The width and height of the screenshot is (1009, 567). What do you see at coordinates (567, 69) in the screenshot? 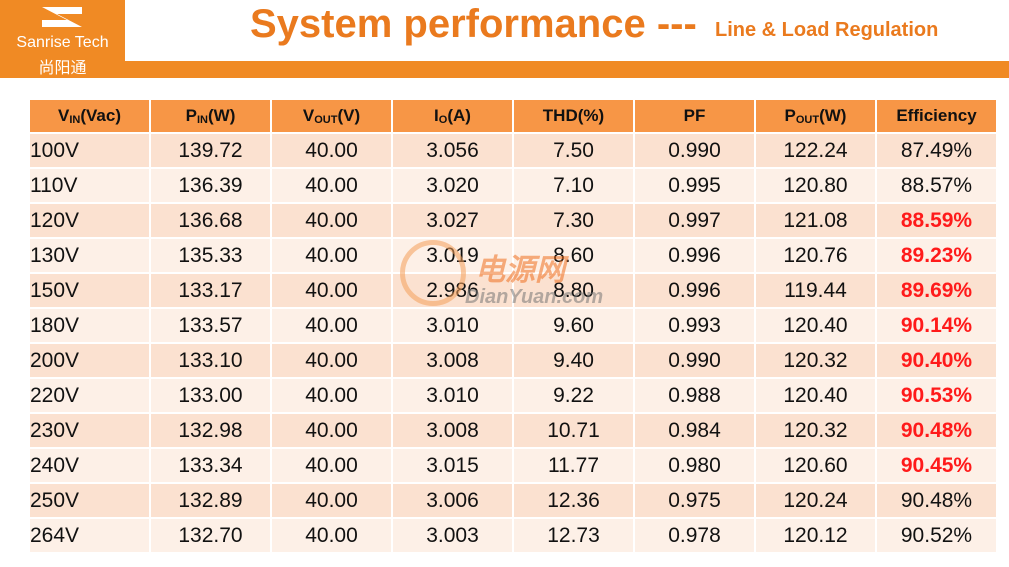
I see `header-bar` at bounding box center [567, 69].